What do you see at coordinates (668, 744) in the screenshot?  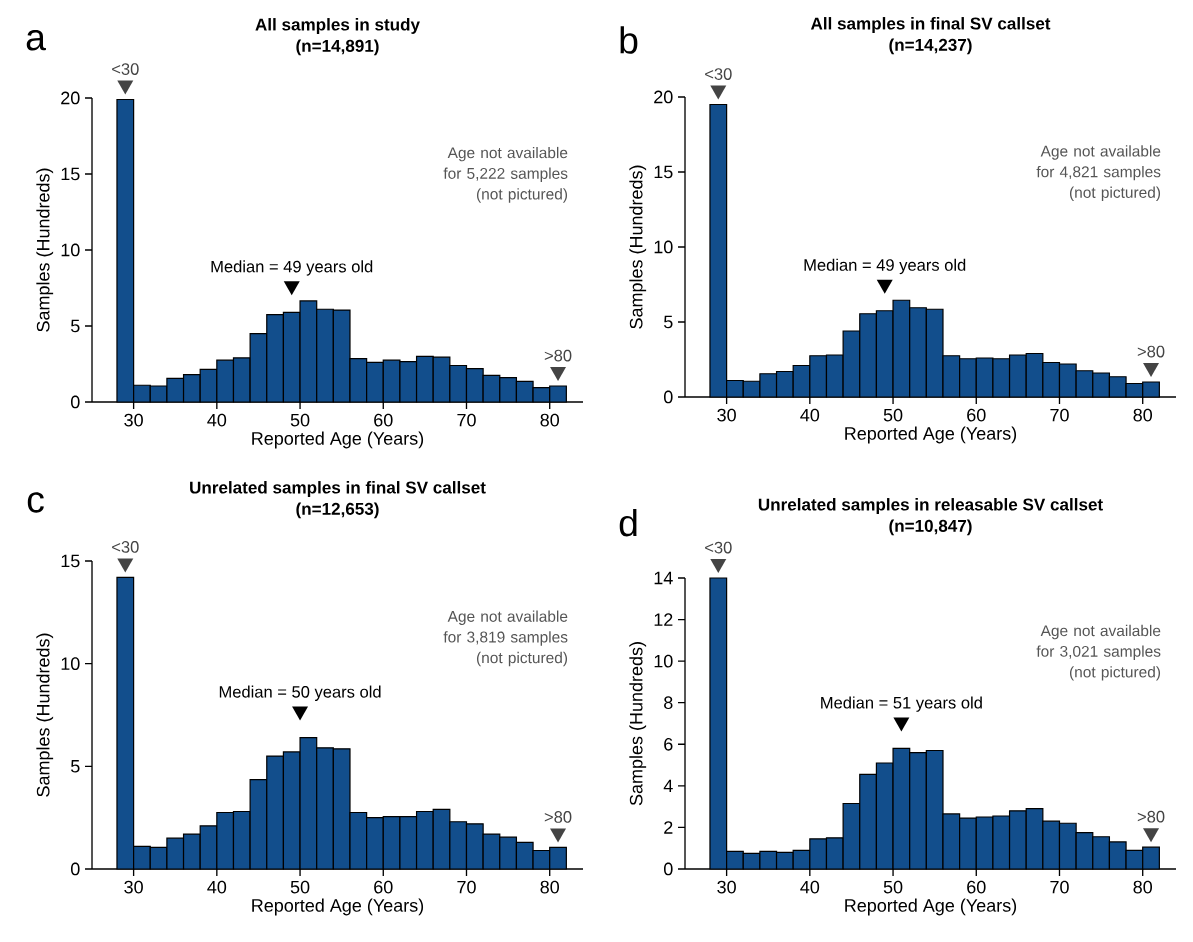 I see `y-tick-label: 6` at bounding box center [668, 744].